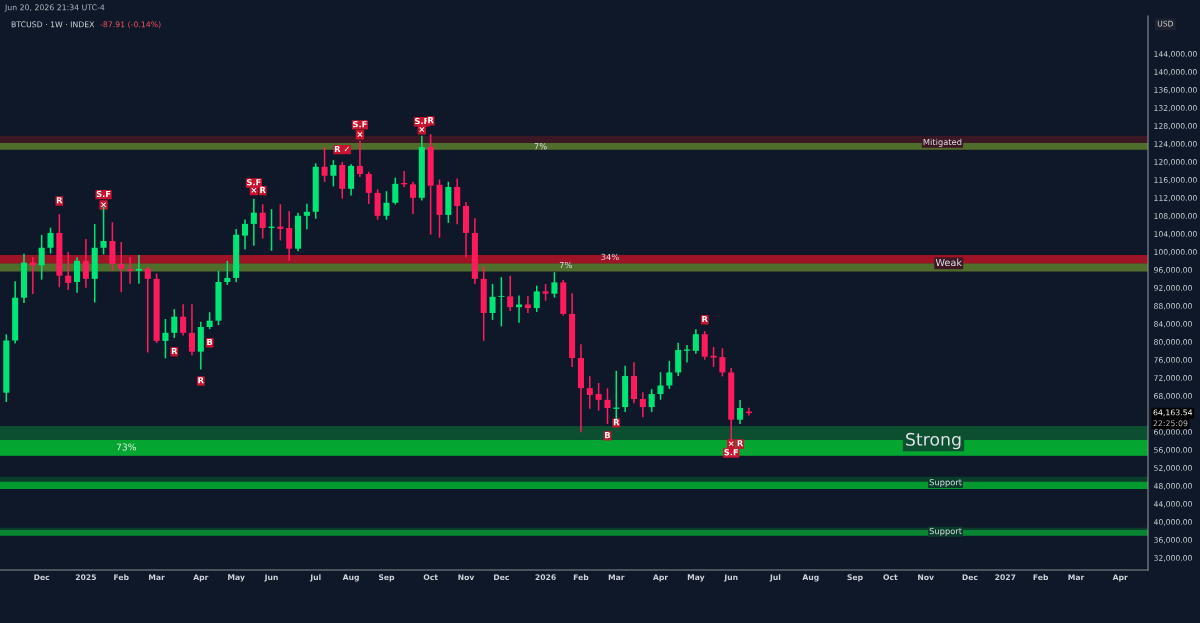  What do you see at coordinates (948, 262) in the screenshot?
I see `band-label: Weak` at bounding box center [948, 262].